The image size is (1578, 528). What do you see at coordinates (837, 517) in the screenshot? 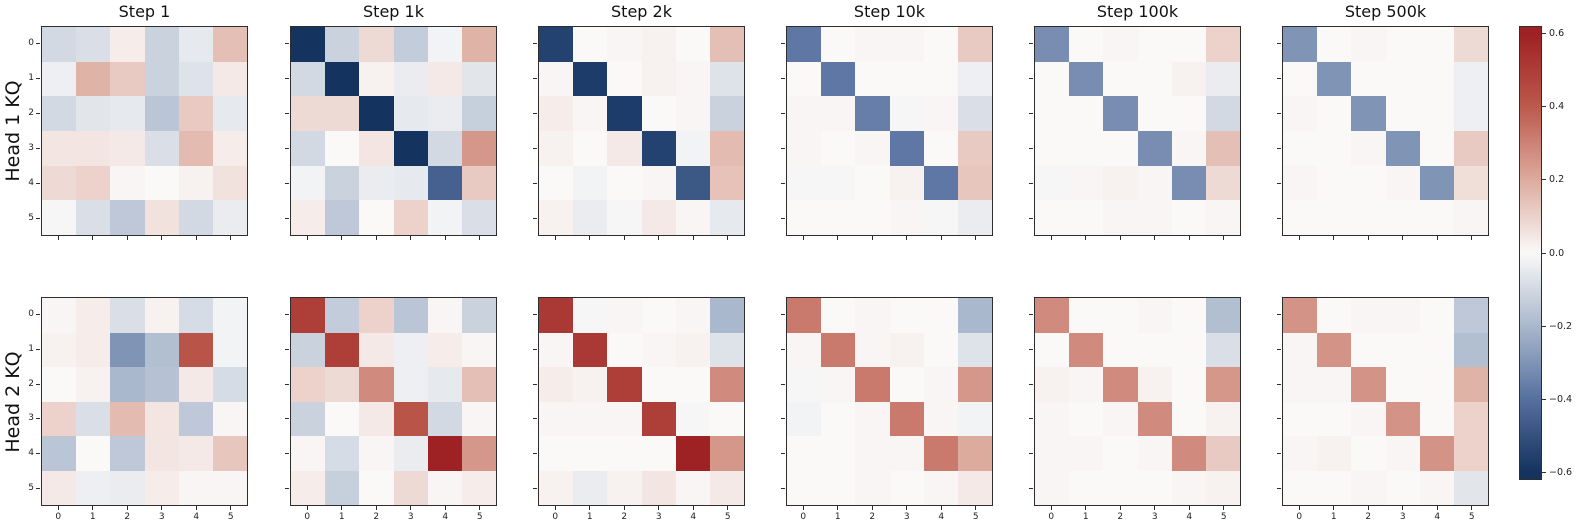
I see `x-tick-label: 1` at bounding box center [837, 517].